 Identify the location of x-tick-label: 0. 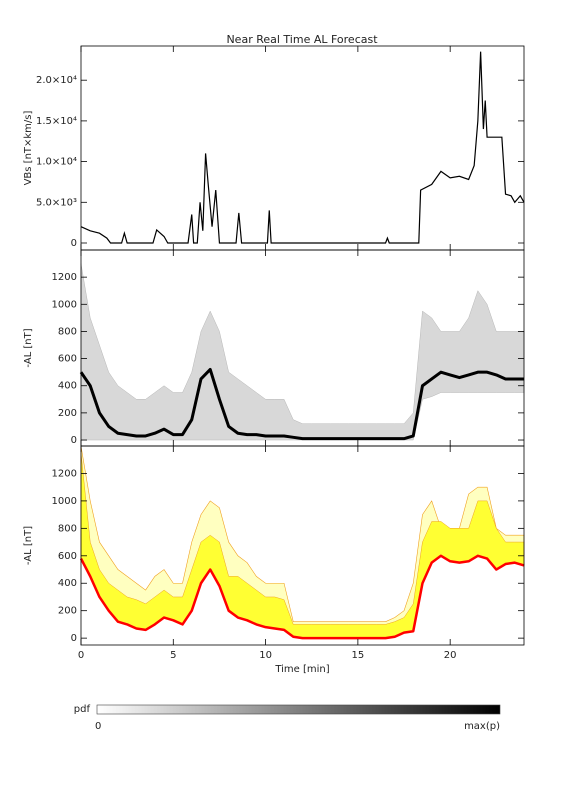
(81, 655).